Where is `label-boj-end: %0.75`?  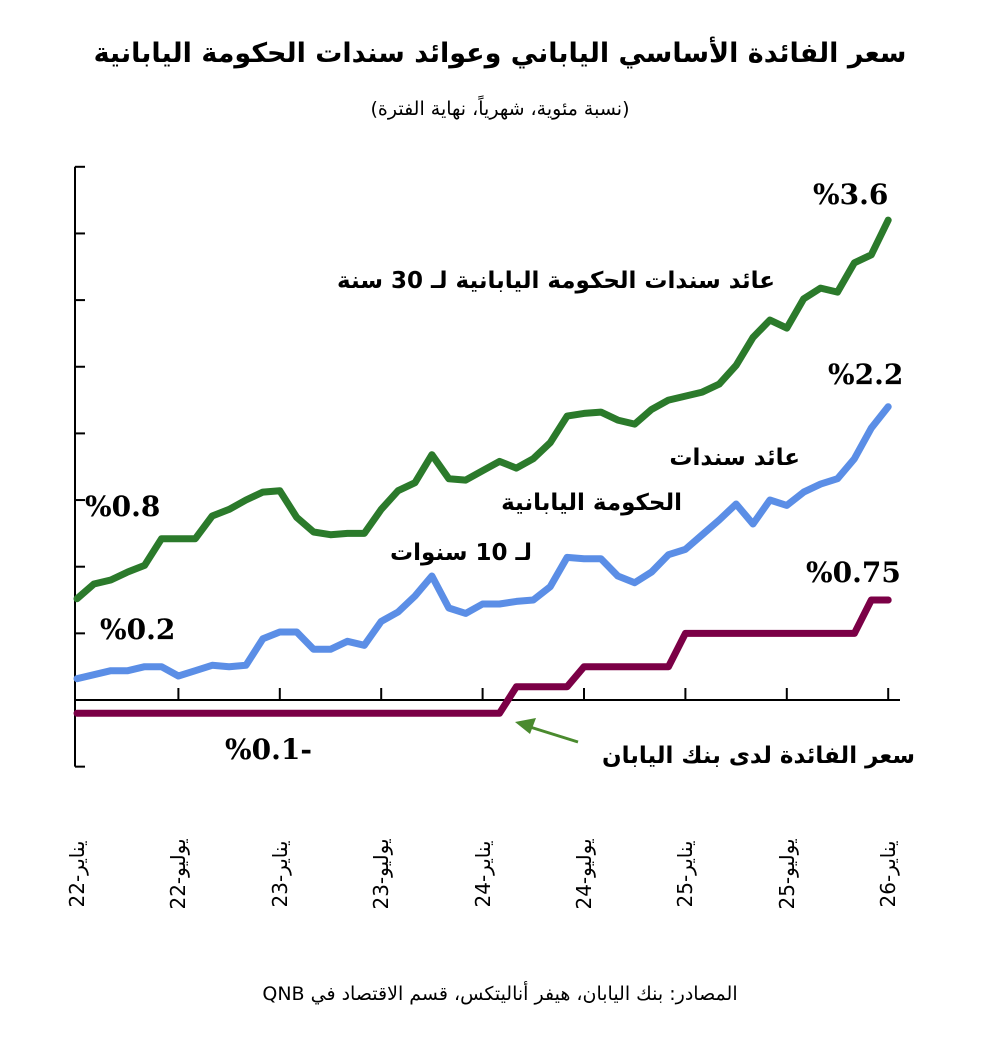 label-boj-end: %0.75 is located at coordinates (853, 572).